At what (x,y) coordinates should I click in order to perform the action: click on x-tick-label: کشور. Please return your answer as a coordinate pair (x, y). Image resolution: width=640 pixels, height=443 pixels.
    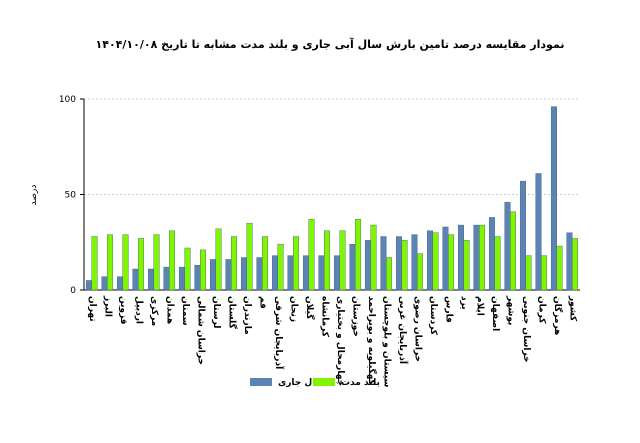
    Looking at the image, I should click on (572, 308).